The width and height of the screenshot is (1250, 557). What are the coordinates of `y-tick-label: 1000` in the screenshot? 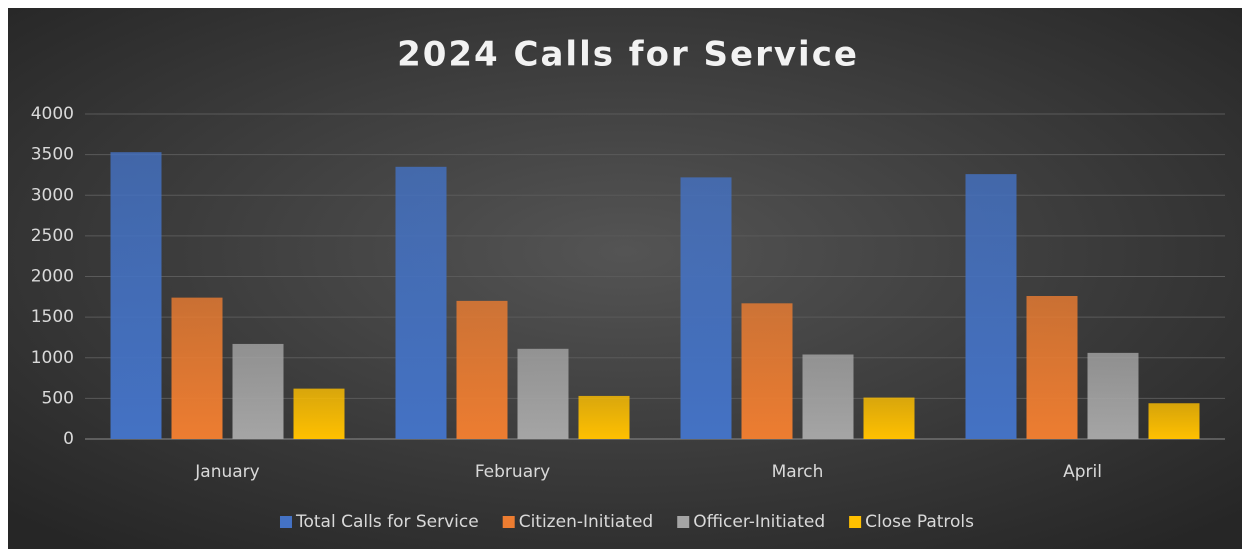 It's located at (52, 358).